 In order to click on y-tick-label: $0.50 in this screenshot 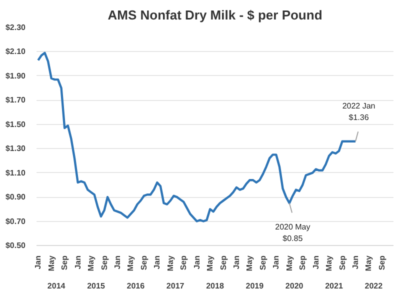, I will do `click(15, 245)`.